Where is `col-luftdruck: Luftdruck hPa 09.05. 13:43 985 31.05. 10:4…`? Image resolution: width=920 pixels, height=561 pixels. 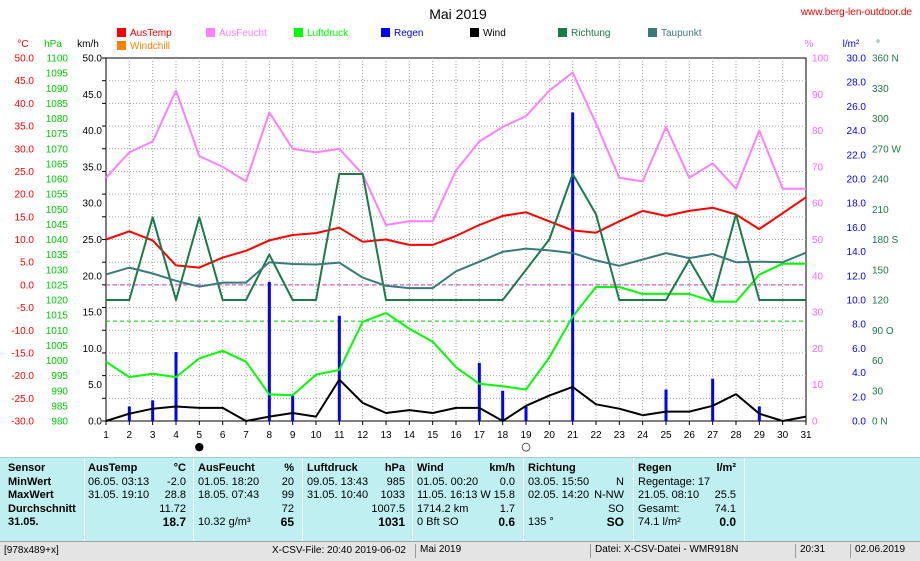 col-luftdruck: Luftdruck hPa 09.05. 13:43 985 31.05. 10:4… is located at coordinates (357, 496).